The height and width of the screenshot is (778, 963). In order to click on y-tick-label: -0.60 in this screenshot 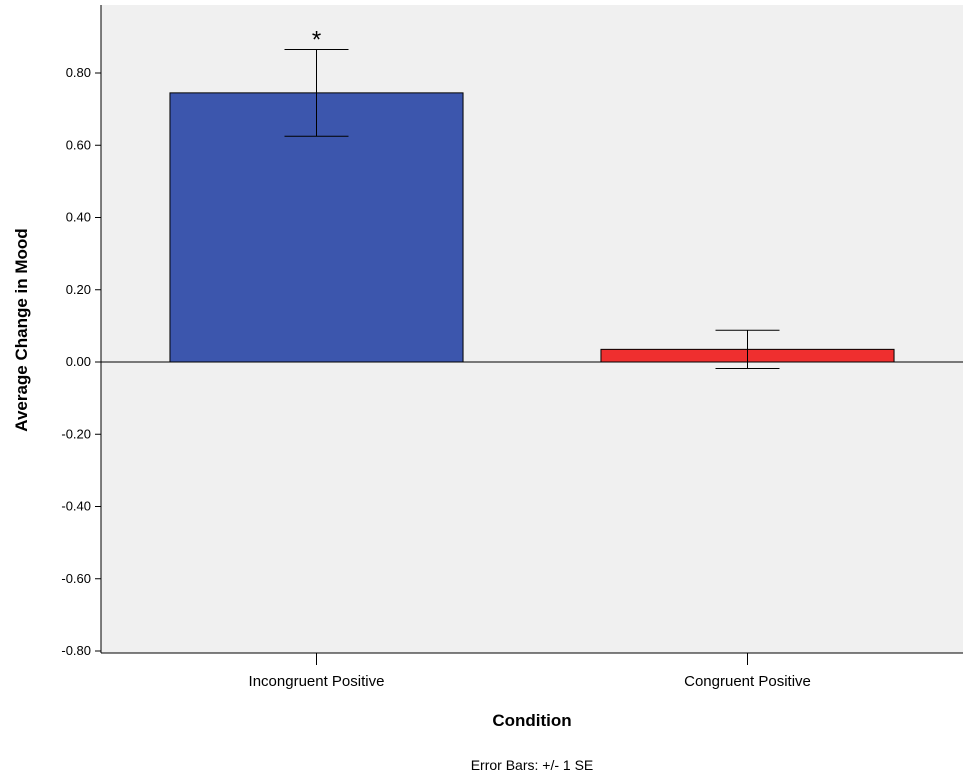, I will do `click(76, 578)`.